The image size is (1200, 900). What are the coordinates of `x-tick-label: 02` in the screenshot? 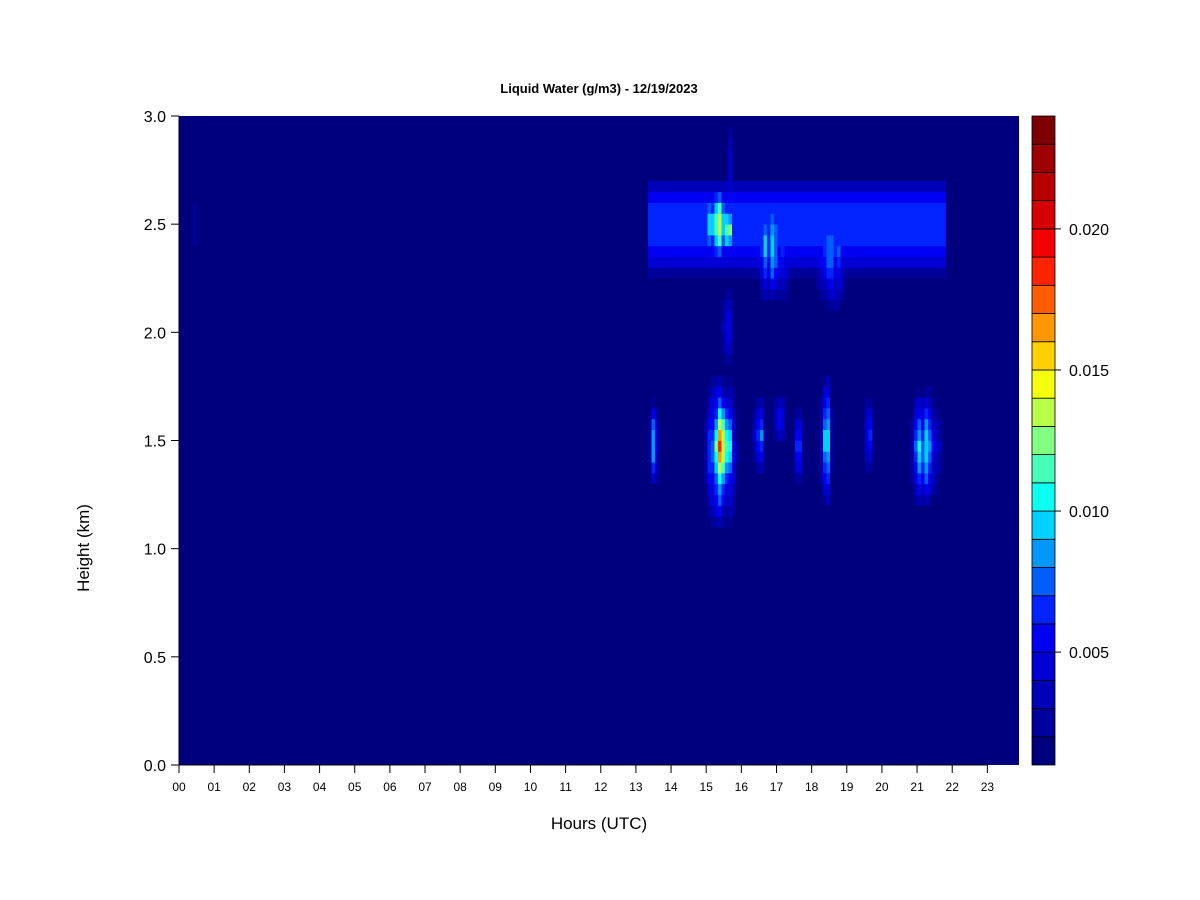 It's located at (250, 787).